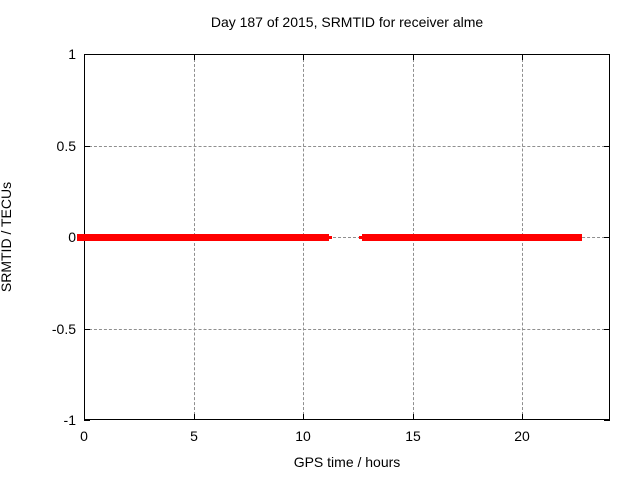  I want to click on y-tick-label: 1, so click(72, 54).